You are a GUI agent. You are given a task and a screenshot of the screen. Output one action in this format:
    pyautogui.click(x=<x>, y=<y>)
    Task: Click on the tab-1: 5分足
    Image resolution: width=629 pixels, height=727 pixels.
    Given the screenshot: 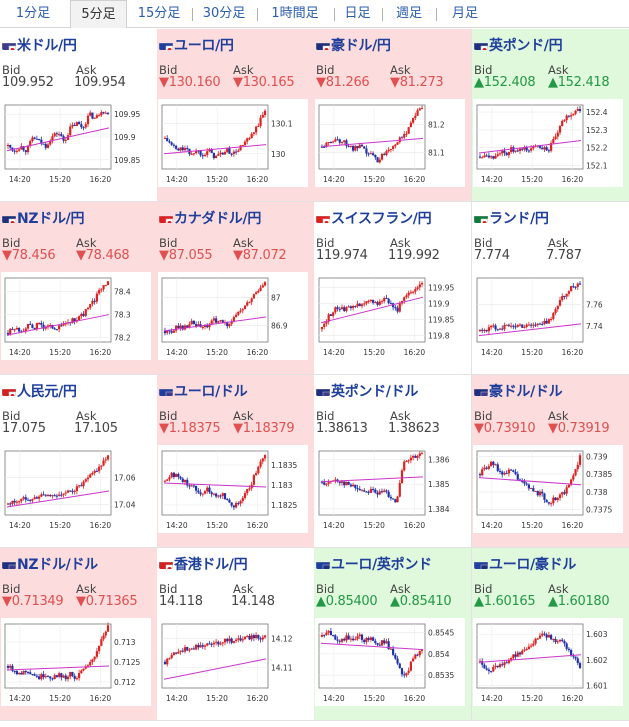 What is the action you would take?
    pyautogui.click(x=98, y=14)
    